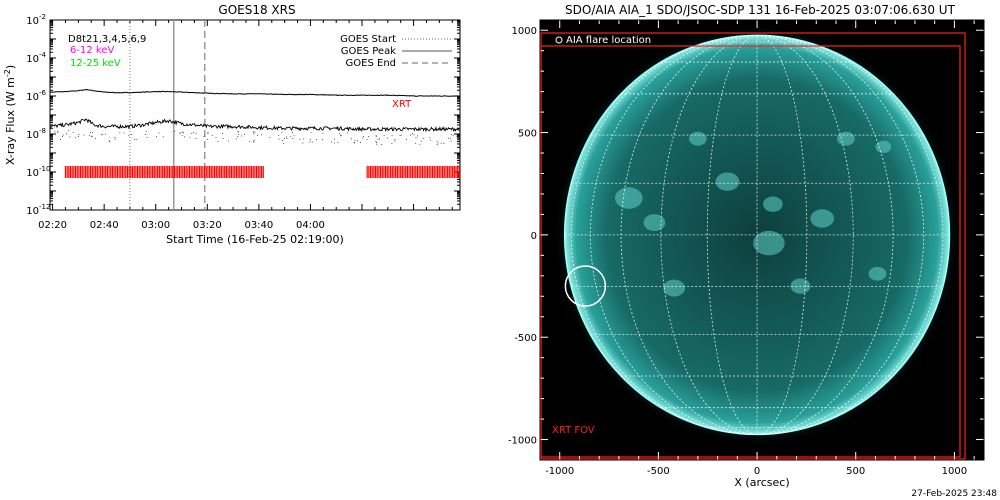 Image resolution: width=1000 pixels, height=500 pixels. Describe the element at coordinates (32, 59) in the screenshot. I see `goes-y-tick-label: 10` at that location.